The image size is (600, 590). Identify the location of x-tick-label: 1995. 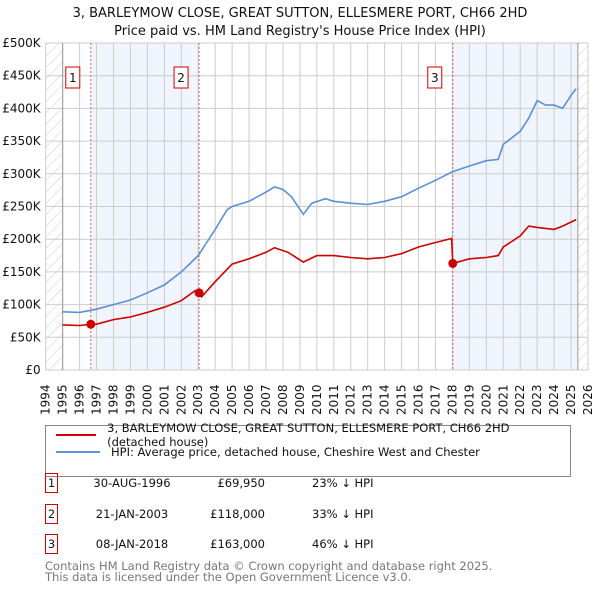
(63, 399).